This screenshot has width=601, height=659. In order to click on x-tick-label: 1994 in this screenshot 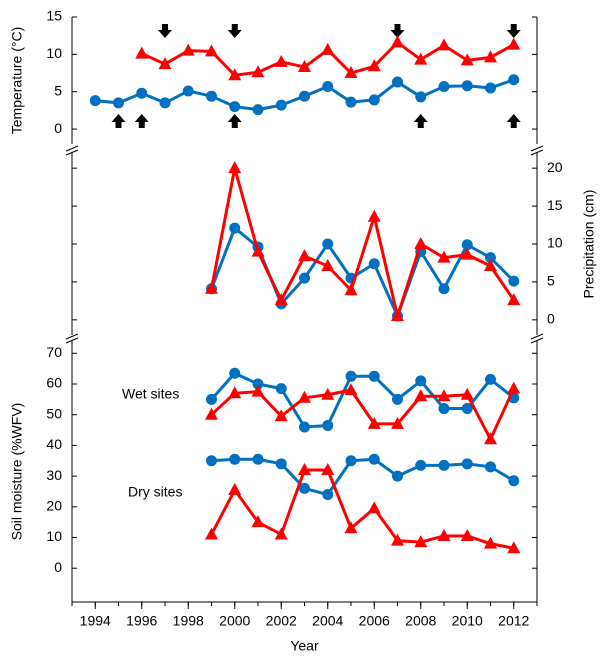, I will do `click(95, 621)`.